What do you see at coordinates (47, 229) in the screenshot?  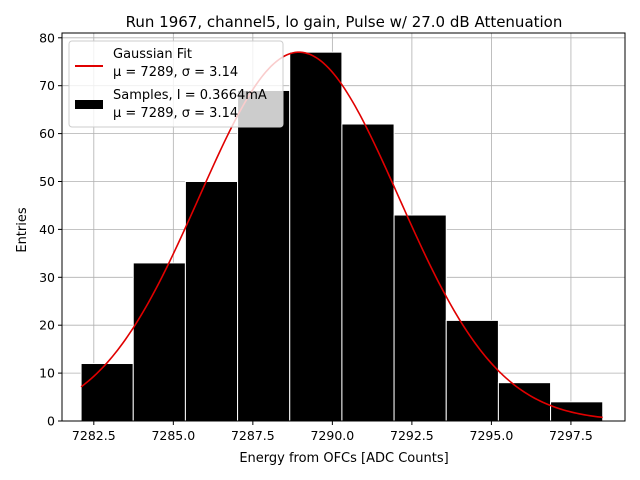 I see `y-tick-label: 40` at bounding box center [47, 229].